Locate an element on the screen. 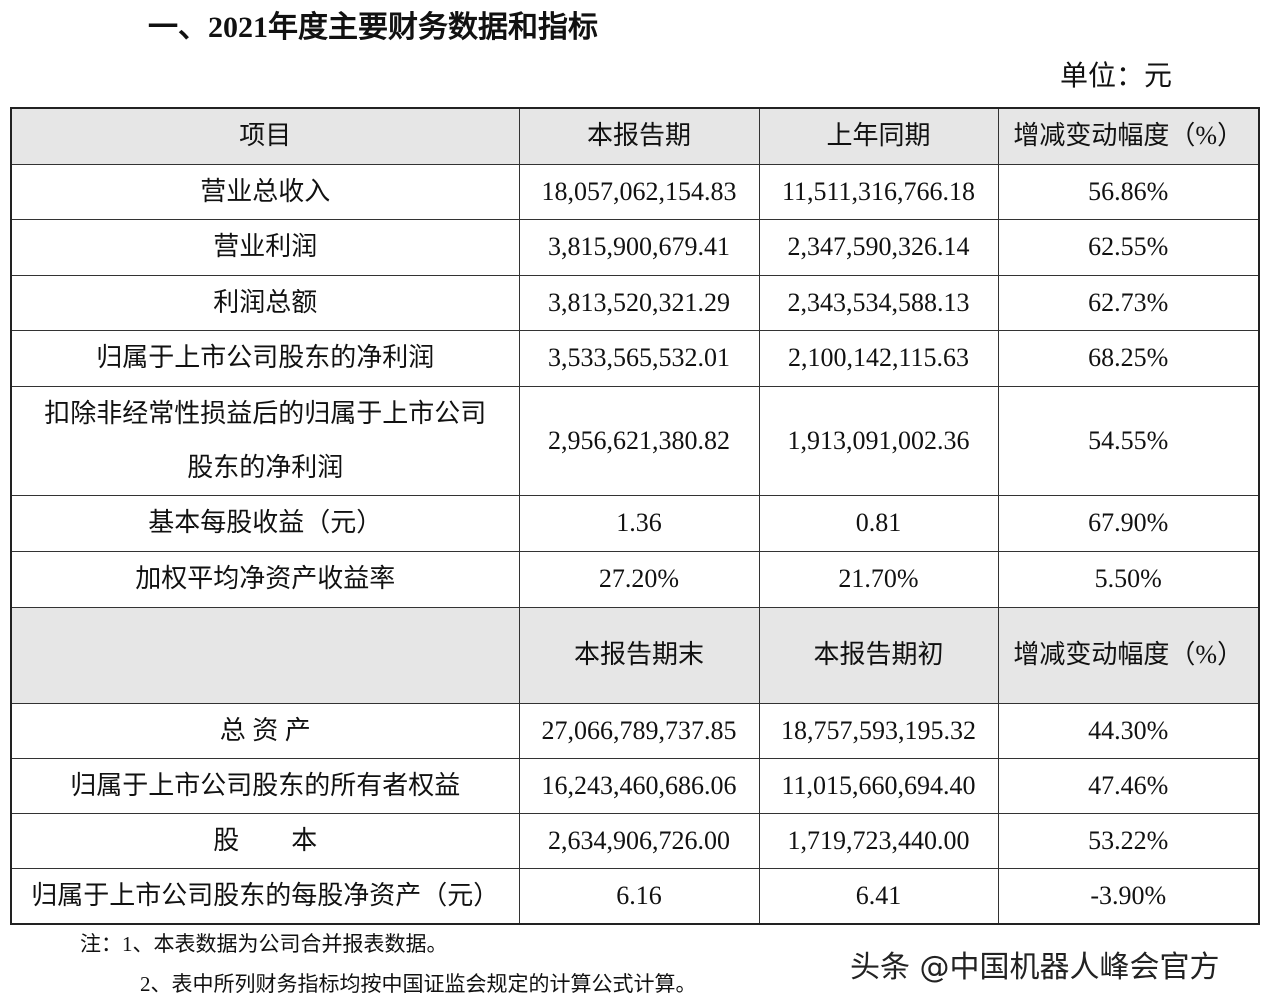  data-row: 加权平均净资产收益率 27.20% 21.70% 5.50% is located at coordinates (635, 579).